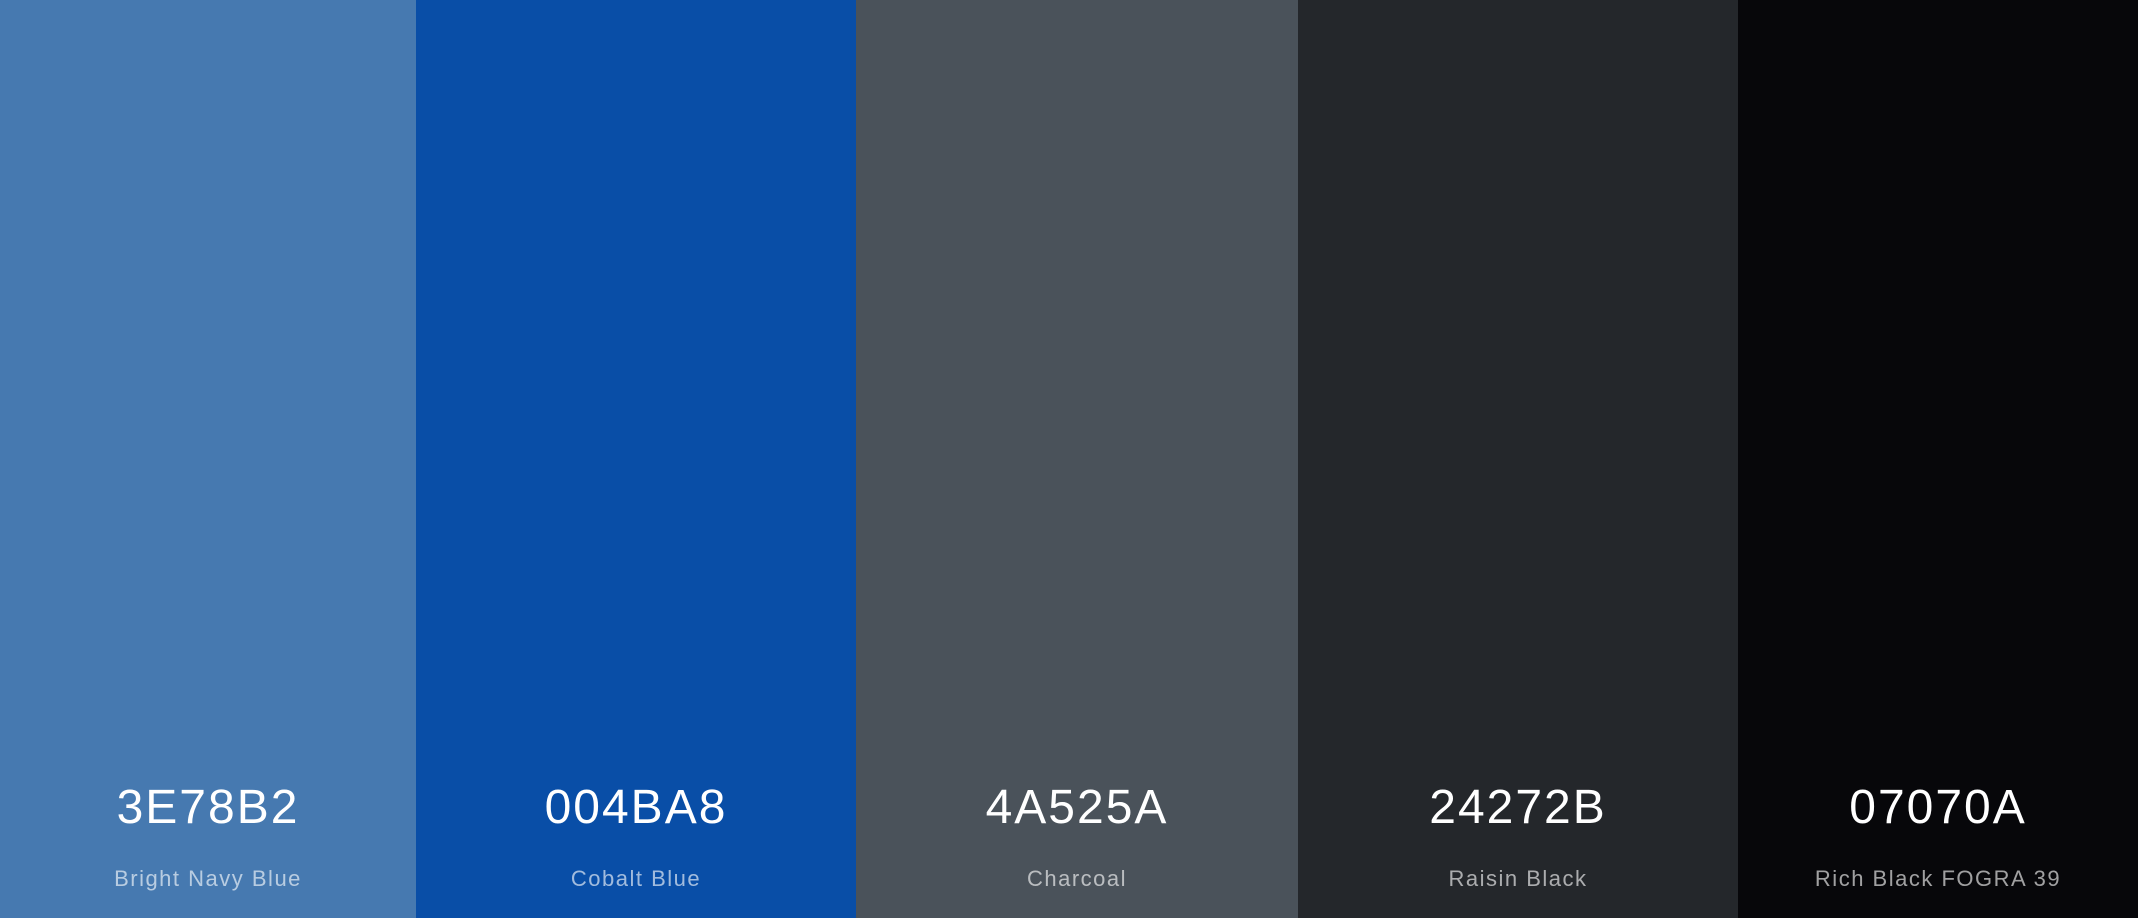  I want to click on swatch-color-name: Raisin Black, so click(1518, 878).